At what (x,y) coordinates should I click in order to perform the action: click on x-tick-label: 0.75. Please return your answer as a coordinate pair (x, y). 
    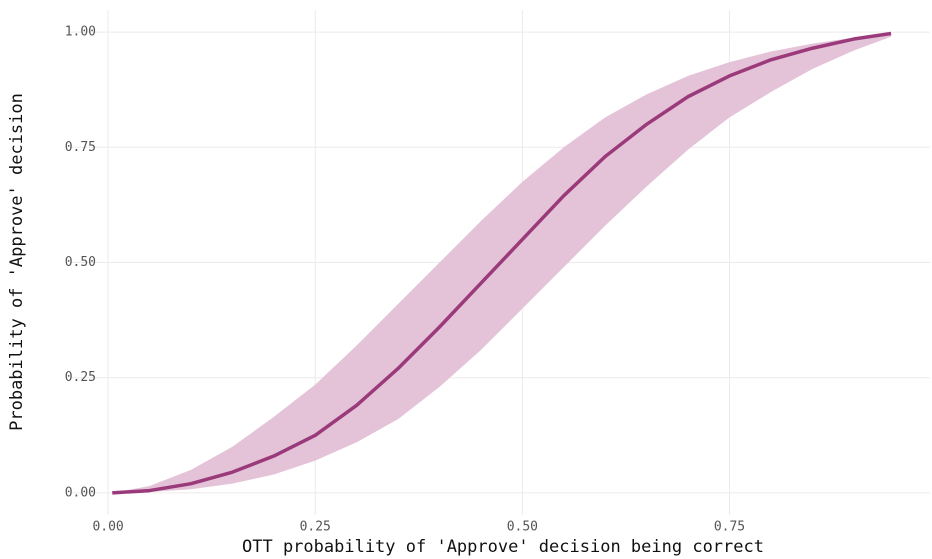
    Looking at the image, I should click on (729, 527).